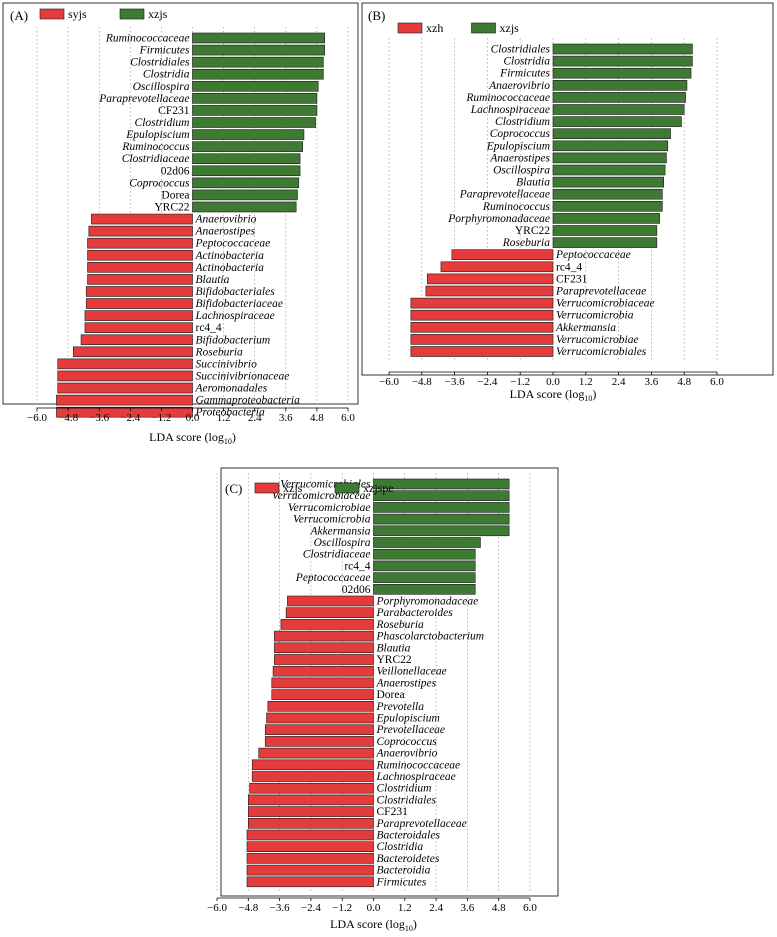 Image resolution: width=777 pixels, height=937 pixels. What do you see at coordinates (233, 244) in the screenshot?
I see `bar-label: Peptococcaceae` at bounding box center [233, 244].